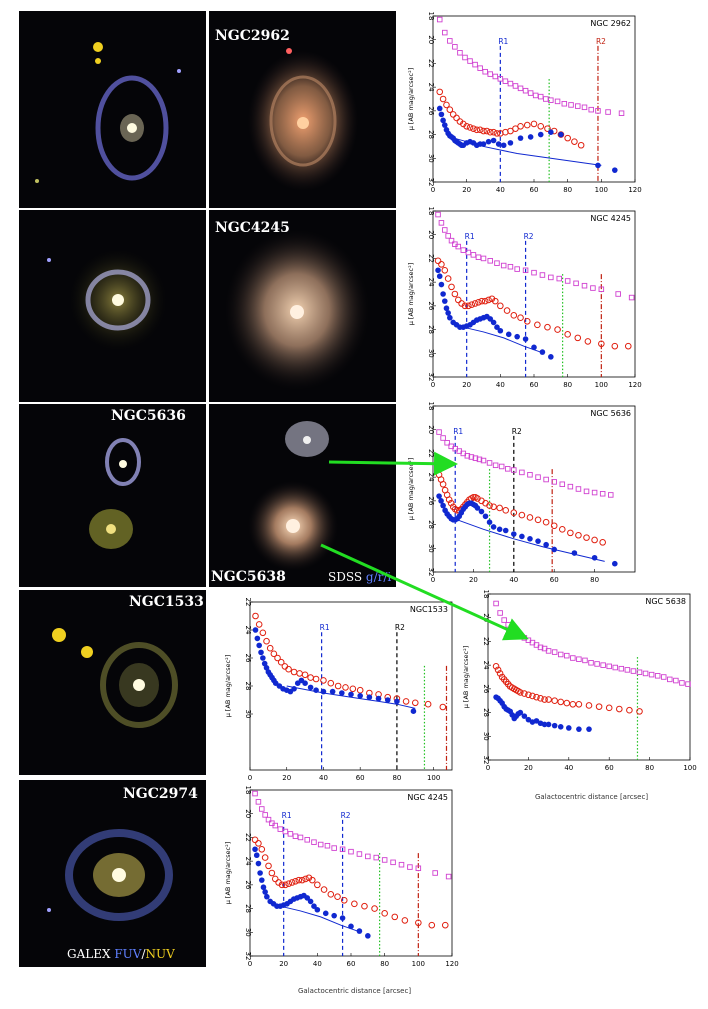 The width and height of the screenshot is (708, 1009). What do you see at coordinates (302, 306) in the screenshot?
I see `sdss-image-ngc4245: NGC4245` at bounding box center [302, 306].